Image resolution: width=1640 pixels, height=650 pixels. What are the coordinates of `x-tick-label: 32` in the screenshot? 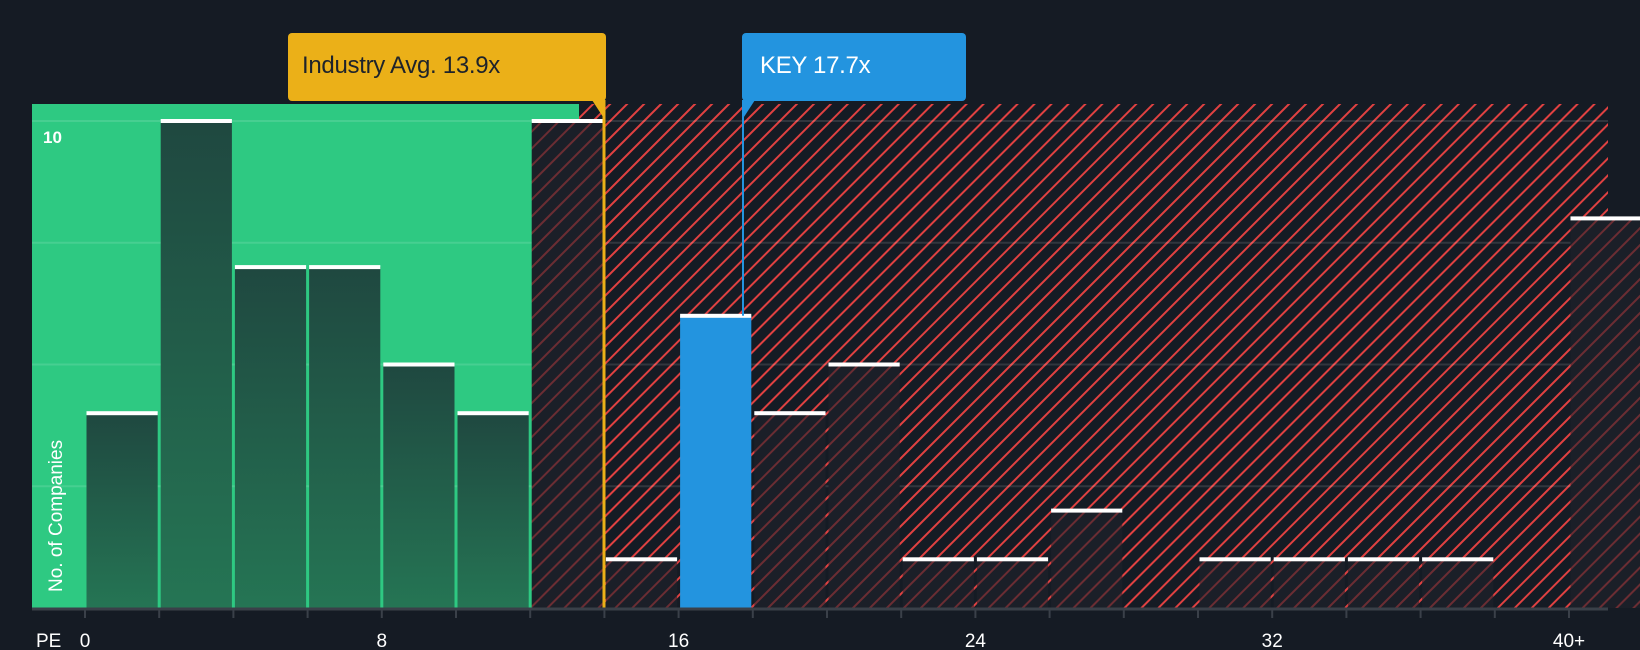 It's located at (1272, 640).